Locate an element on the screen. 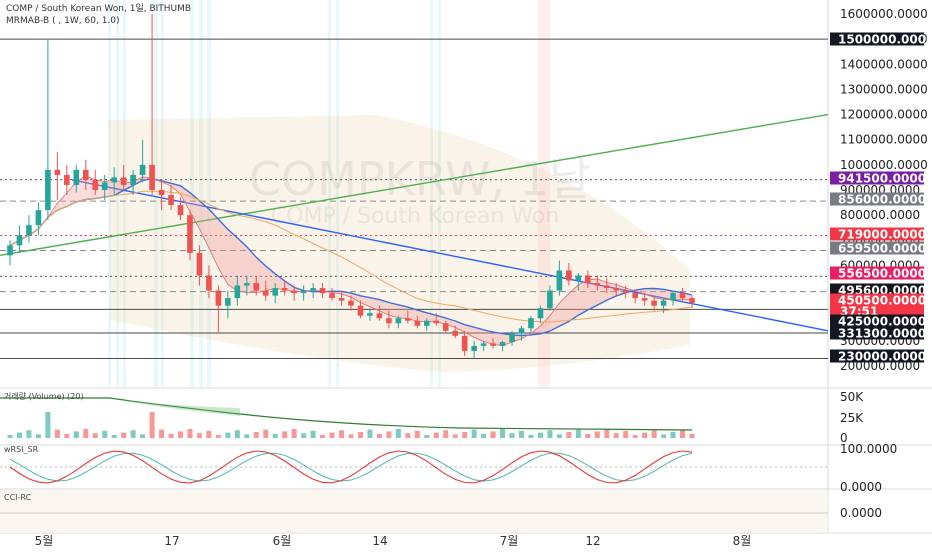 The width and height of the screenshot is (932, 554). price-tag-label: 659500.0000 is located at coordinates (882, 249).